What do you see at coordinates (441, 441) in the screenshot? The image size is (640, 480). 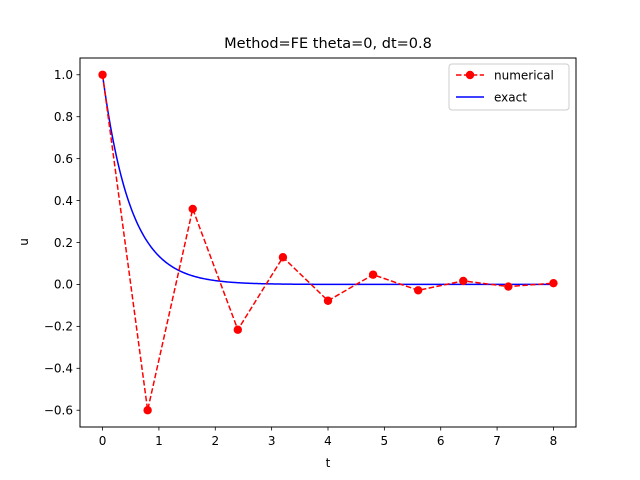 I see `x-tick-label: 6` at bounding box center [441, 441].